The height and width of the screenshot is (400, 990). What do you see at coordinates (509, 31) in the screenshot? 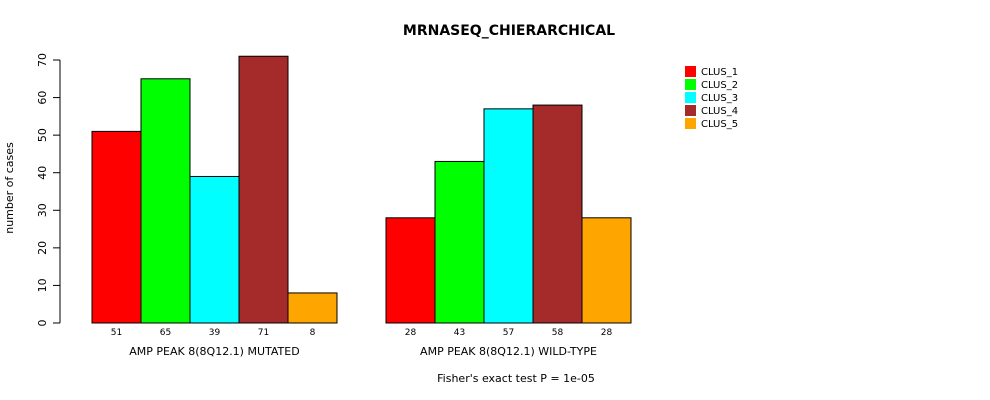
I see `chart-title: MRNASEQ_CHIERARCHICAL` at bounding box center [509, 31].